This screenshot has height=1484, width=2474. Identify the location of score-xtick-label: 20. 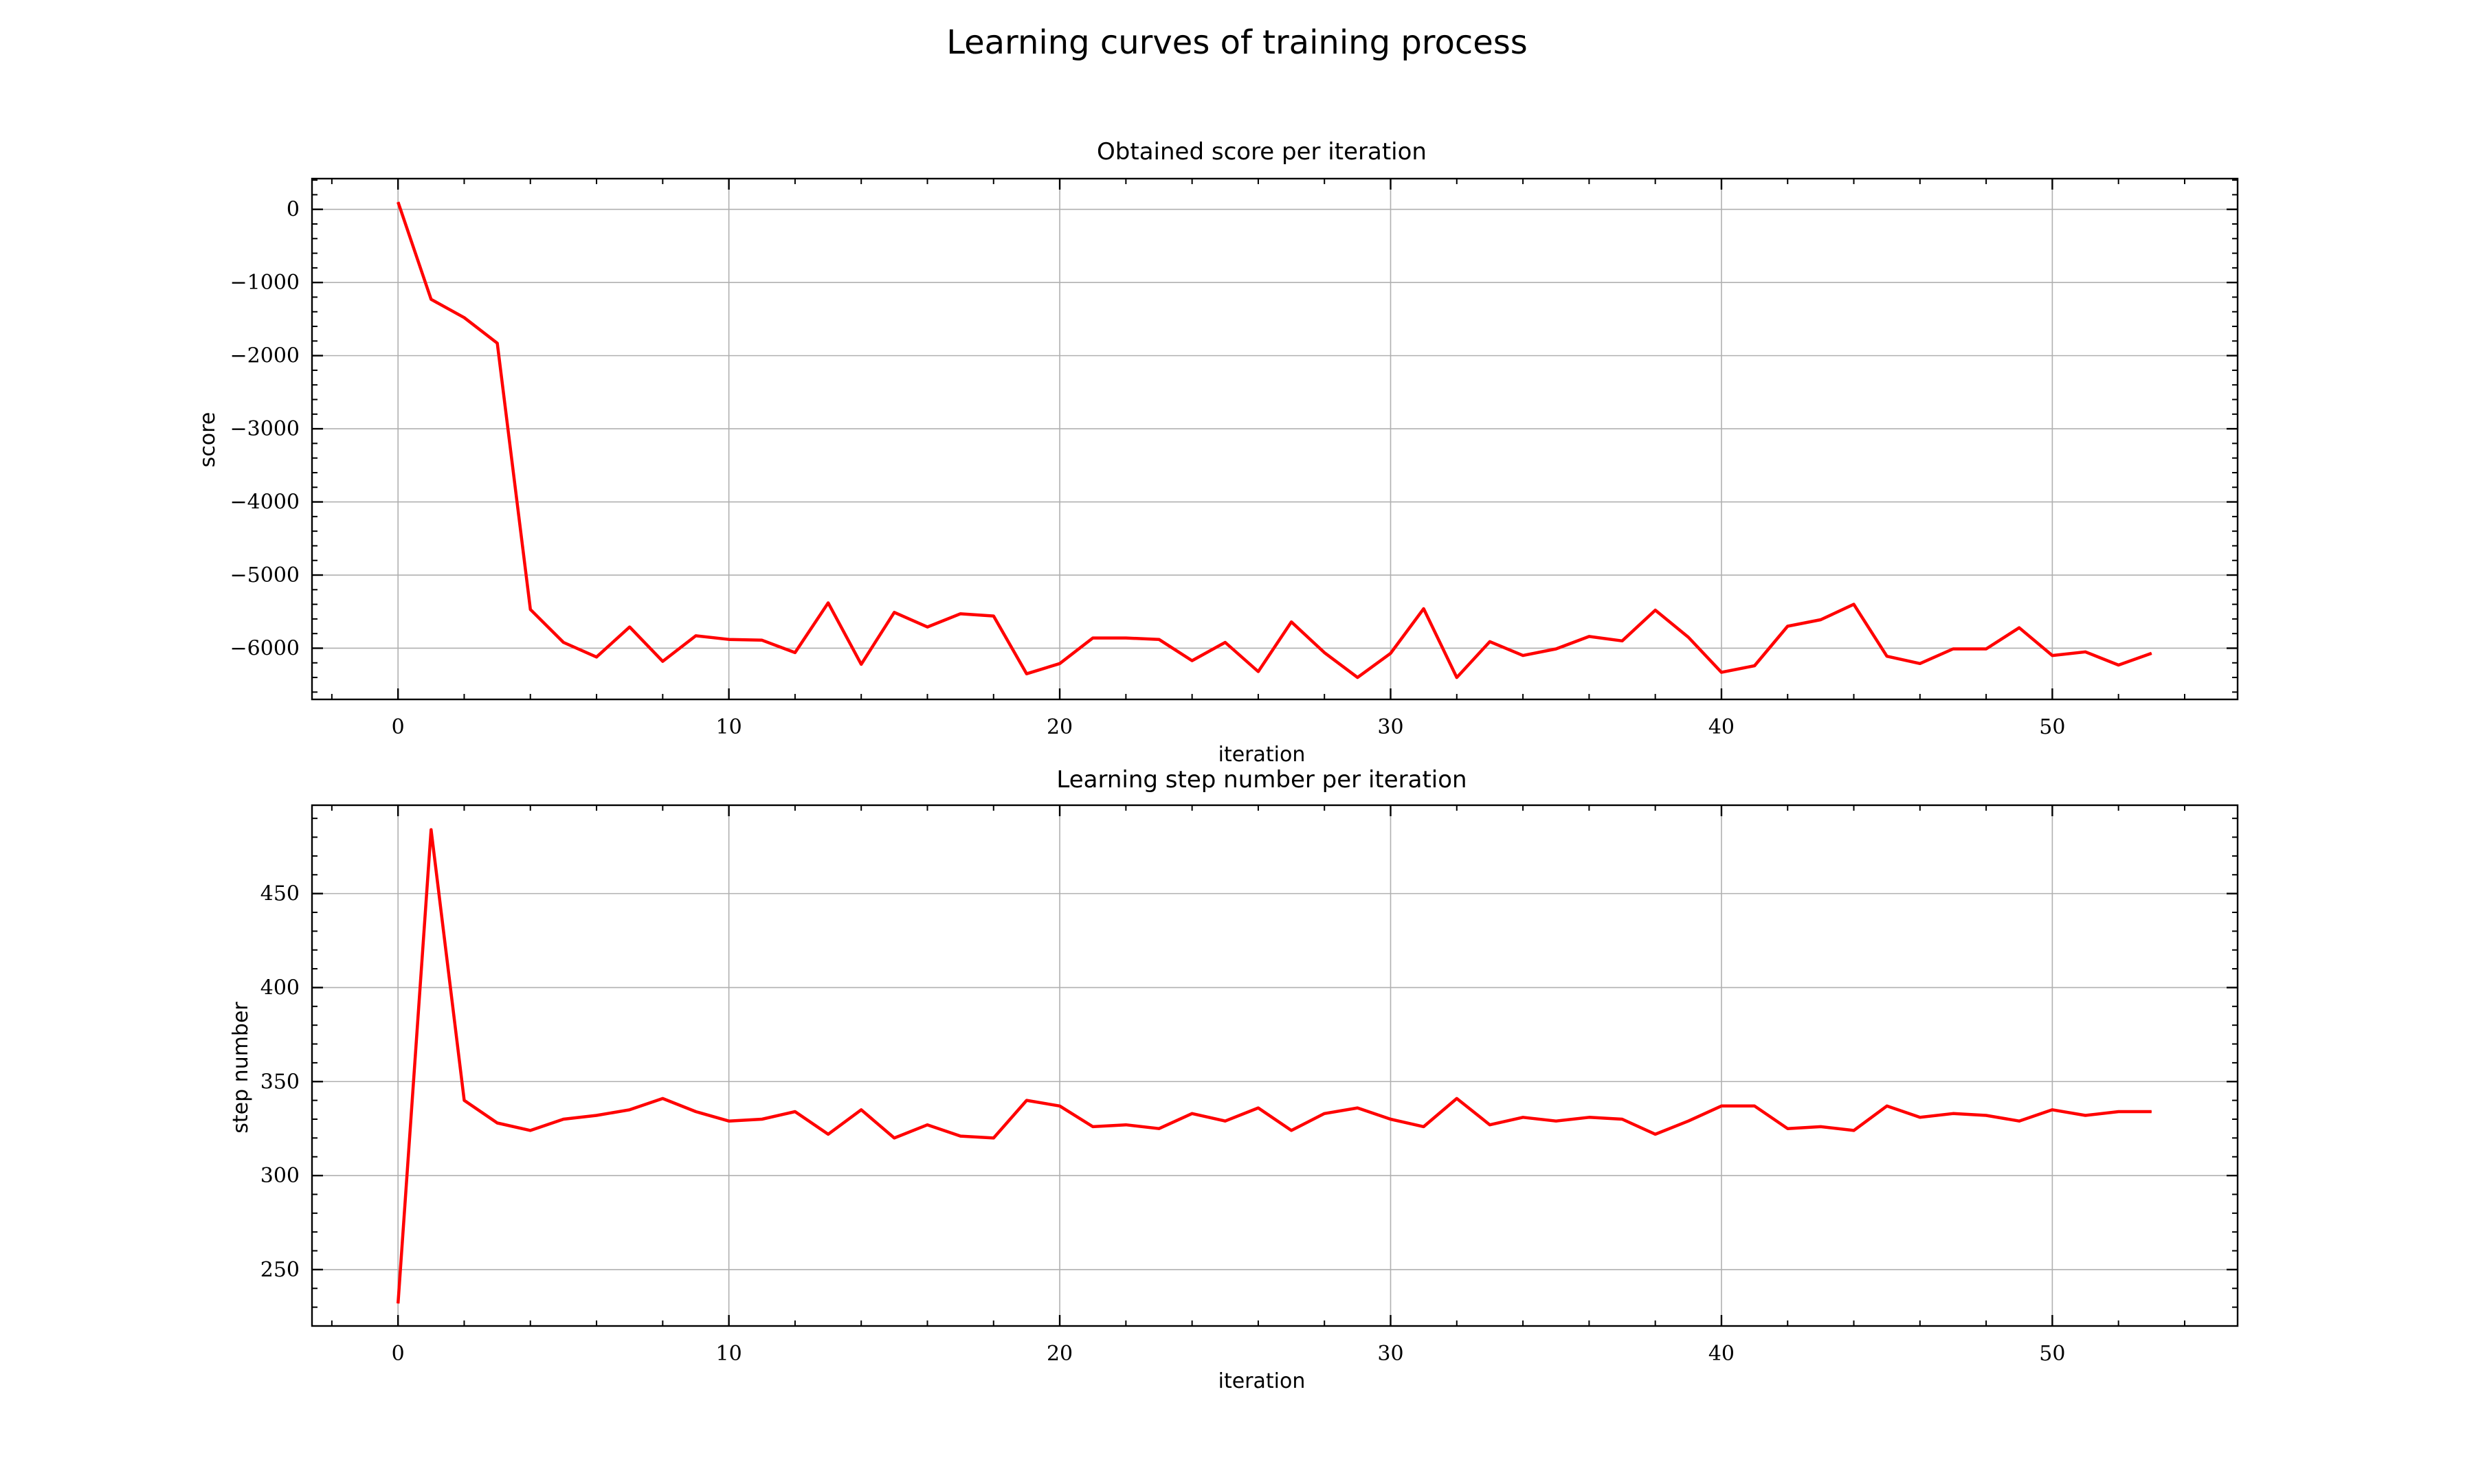
(1060, 727).